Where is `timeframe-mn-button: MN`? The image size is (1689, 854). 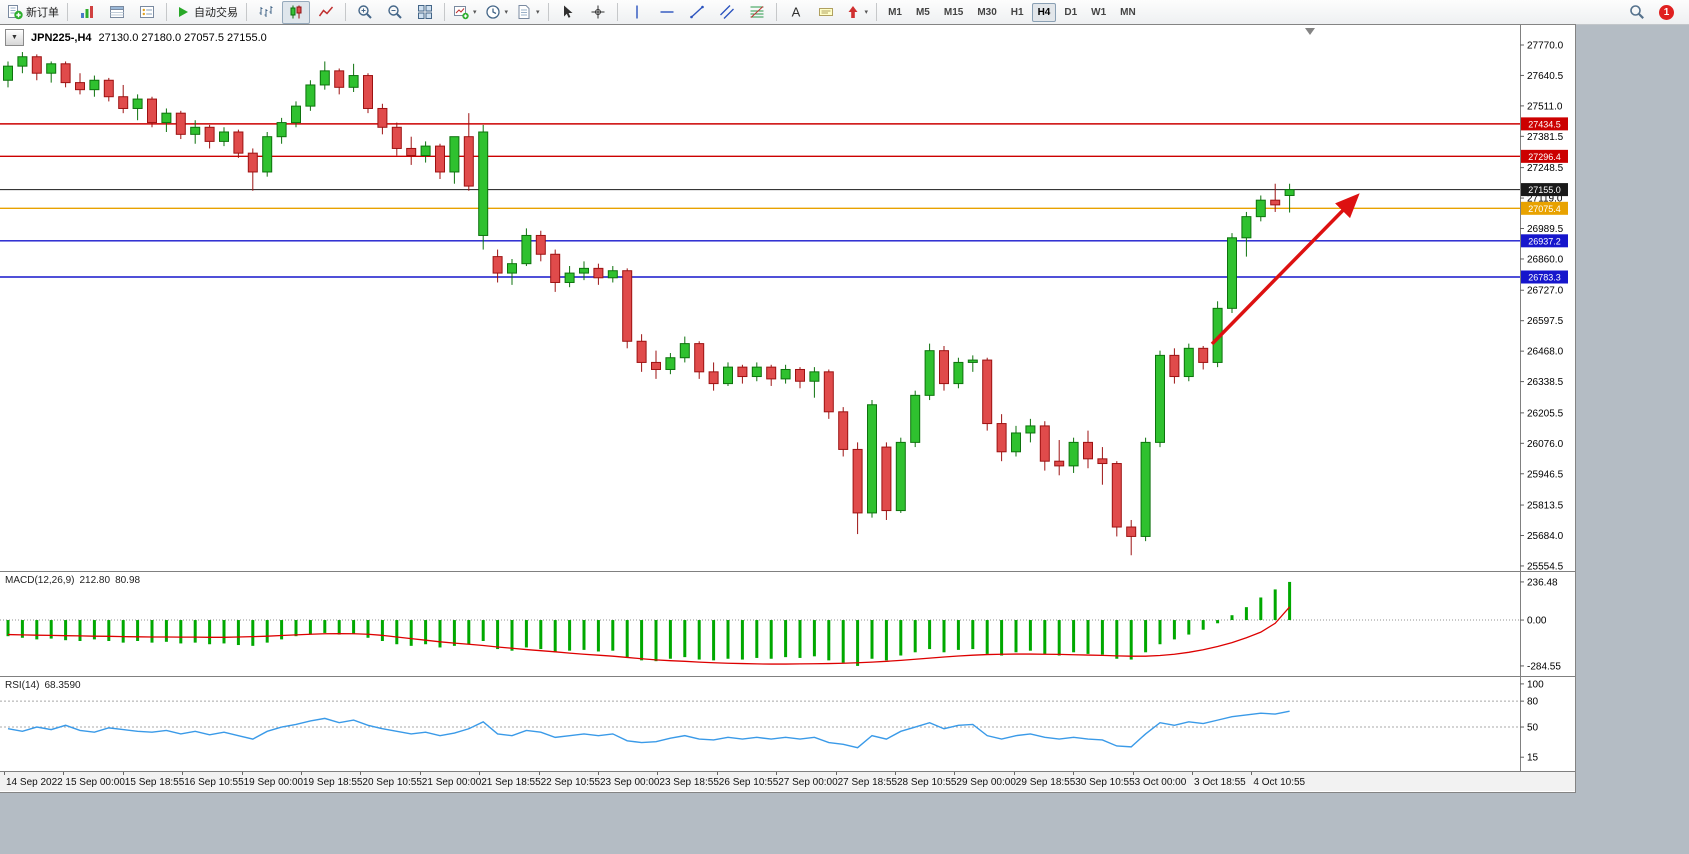 timeframe-mn-button: MN is located at coordinates (1128, 12).